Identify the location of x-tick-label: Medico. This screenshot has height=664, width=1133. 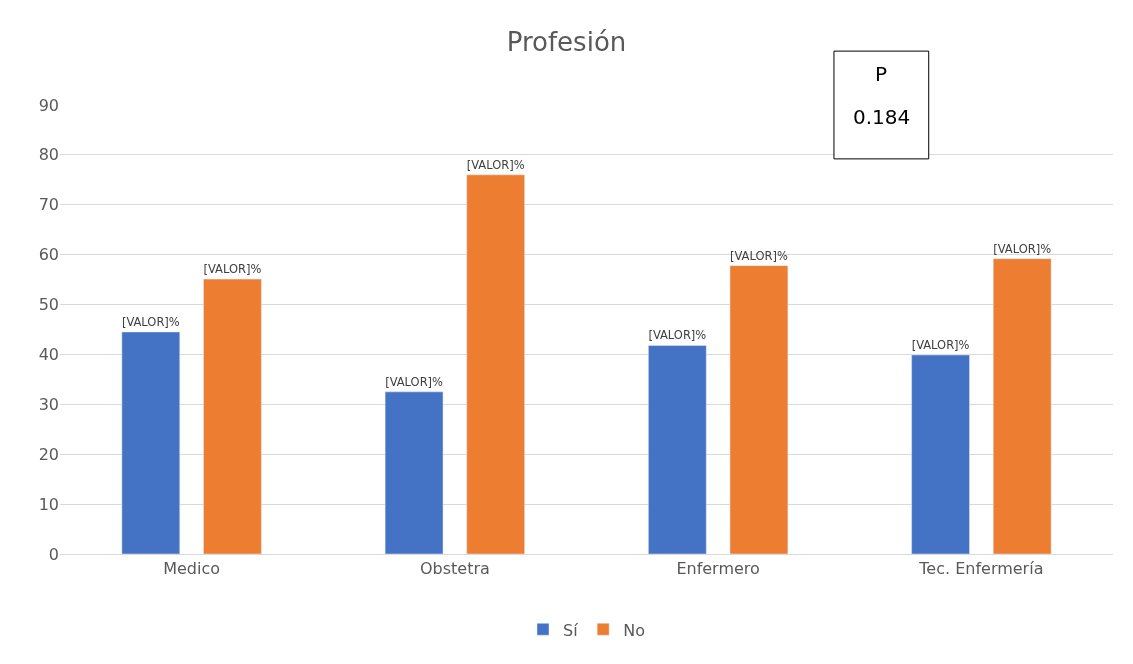
(192, 569).